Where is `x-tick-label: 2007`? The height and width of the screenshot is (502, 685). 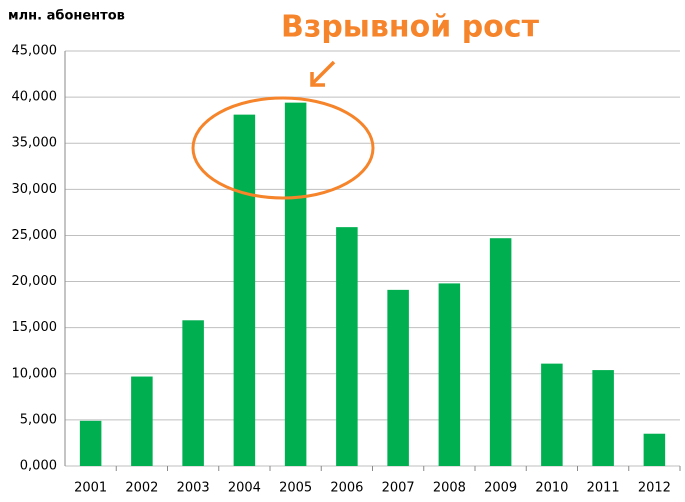 x-tick-label: 2007 is located at coordinates (398, 488).